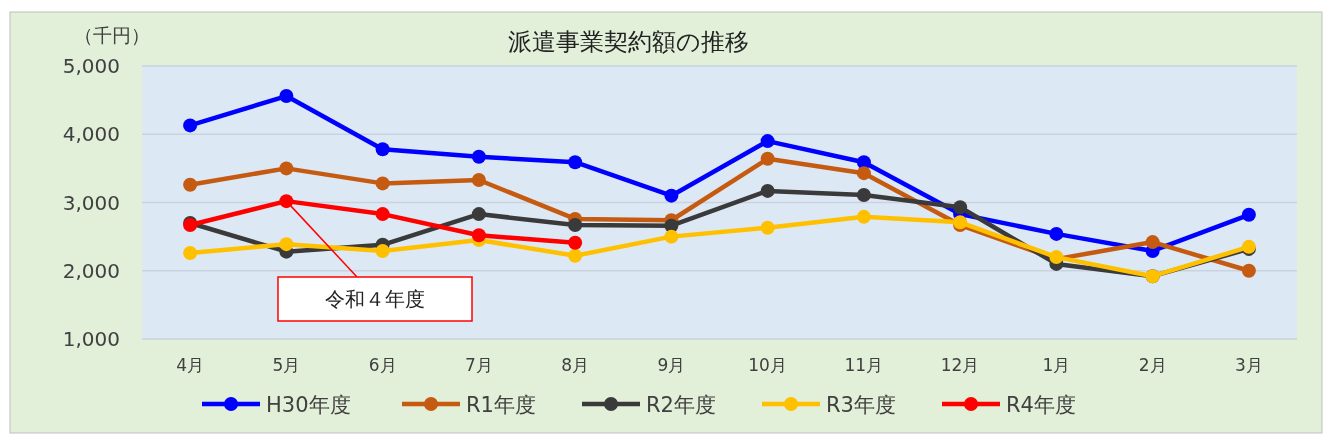  I want to click on x-tick-label: 2月, so click(1152, 365).